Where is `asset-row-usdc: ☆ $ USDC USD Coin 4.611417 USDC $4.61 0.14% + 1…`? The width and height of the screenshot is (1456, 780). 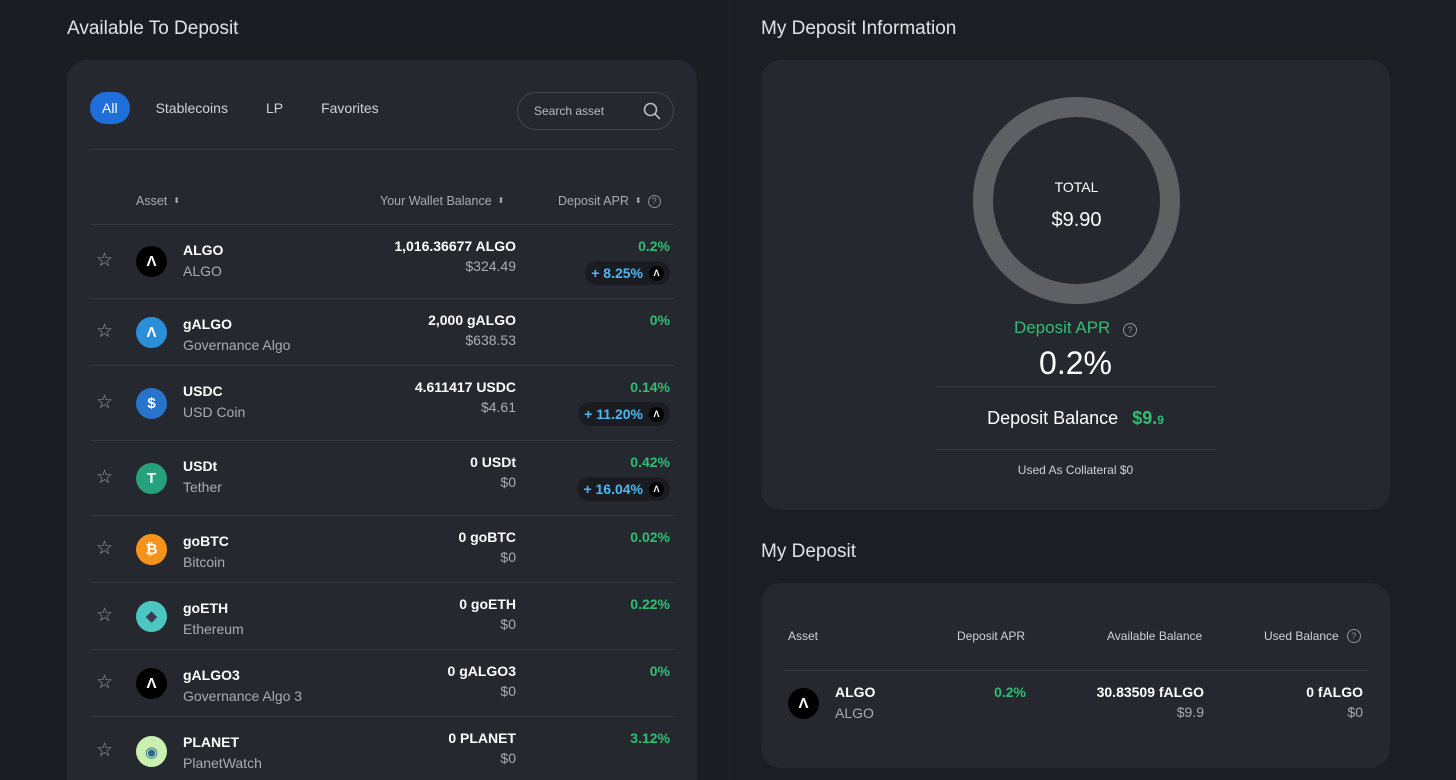 asset-row-usdc: ☆ $ USDC USD Coin 4.611417 USDC $4.61 0.14% + 1… is located at coordinates (382, 402).